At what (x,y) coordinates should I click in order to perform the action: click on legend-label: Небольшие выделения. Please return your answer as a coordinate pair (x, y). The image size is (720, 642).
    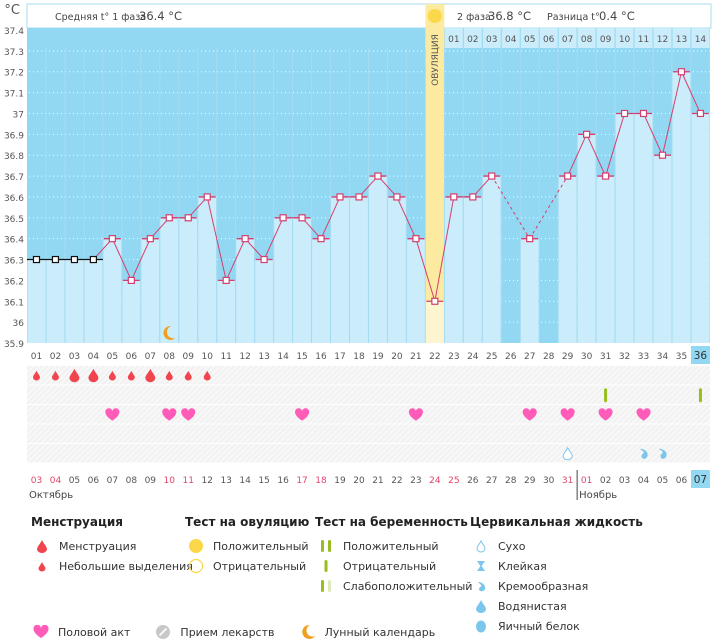
    Looking at the image, I should click on (126, 566).